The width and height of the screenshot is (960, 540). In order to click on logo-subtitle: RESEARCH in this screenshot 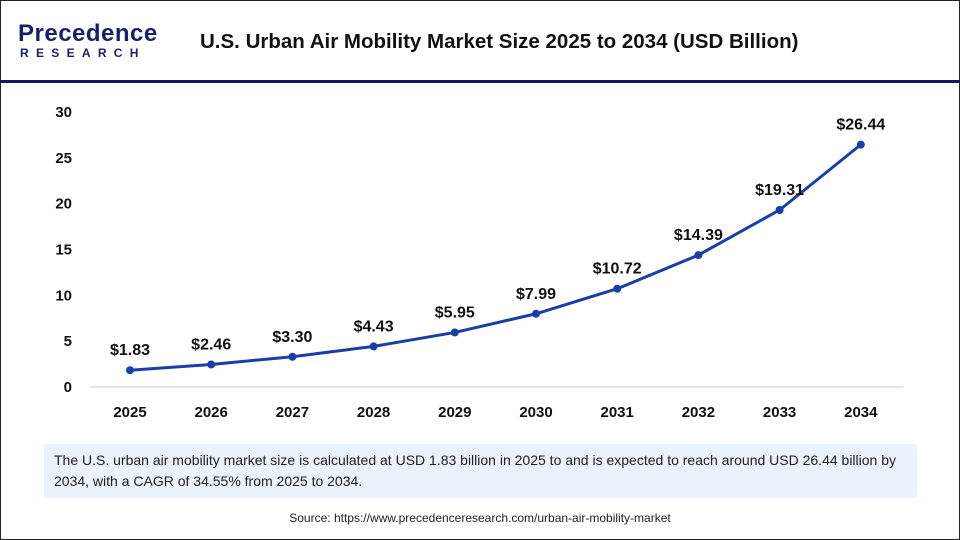, I will do `click(83, 53)`.